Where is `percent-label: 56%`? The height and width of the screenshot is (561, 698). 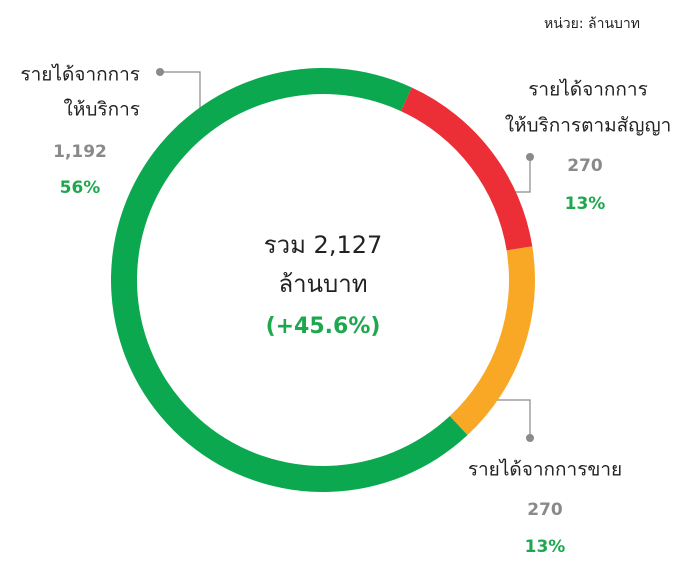 percent-label: 56% is located at coordinates (80, 188).